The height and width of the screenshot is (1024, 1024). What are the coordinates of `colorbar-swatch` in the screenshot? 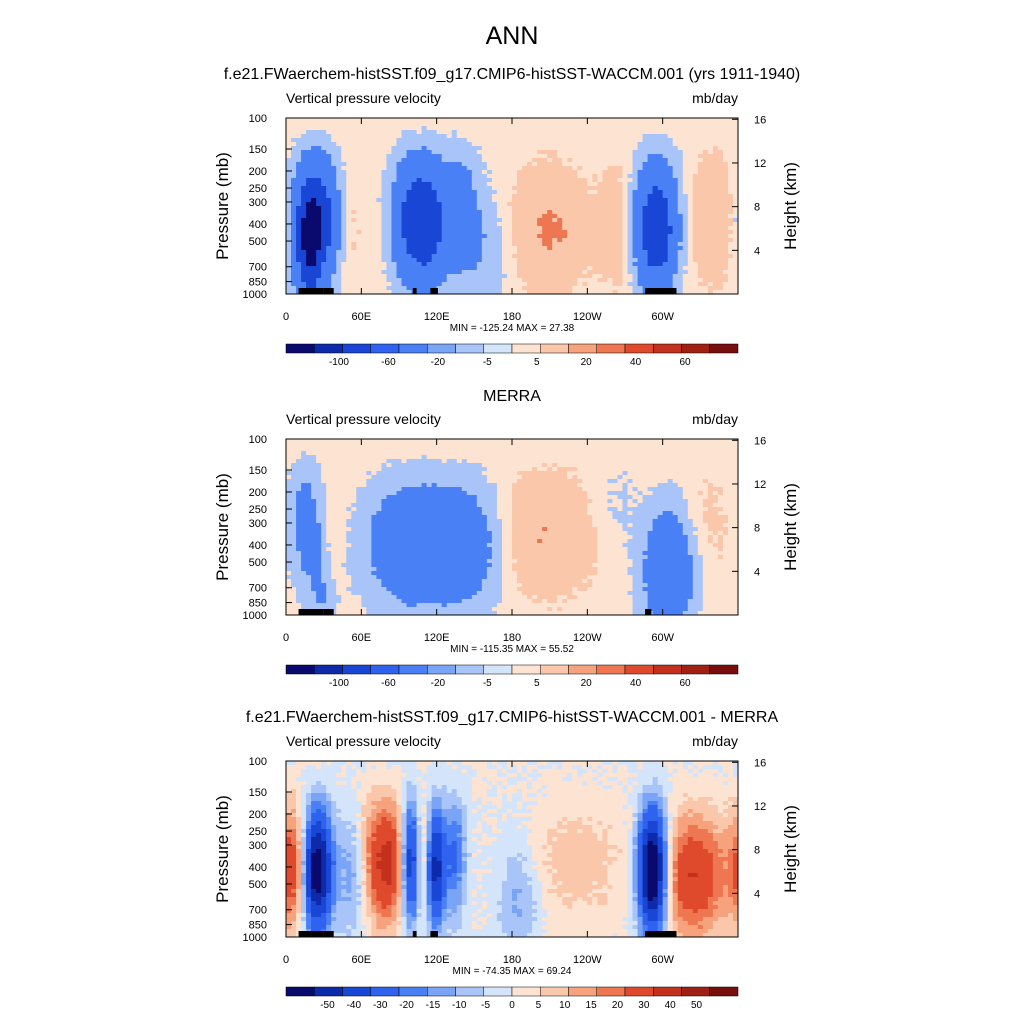 It's located at (554, 348).